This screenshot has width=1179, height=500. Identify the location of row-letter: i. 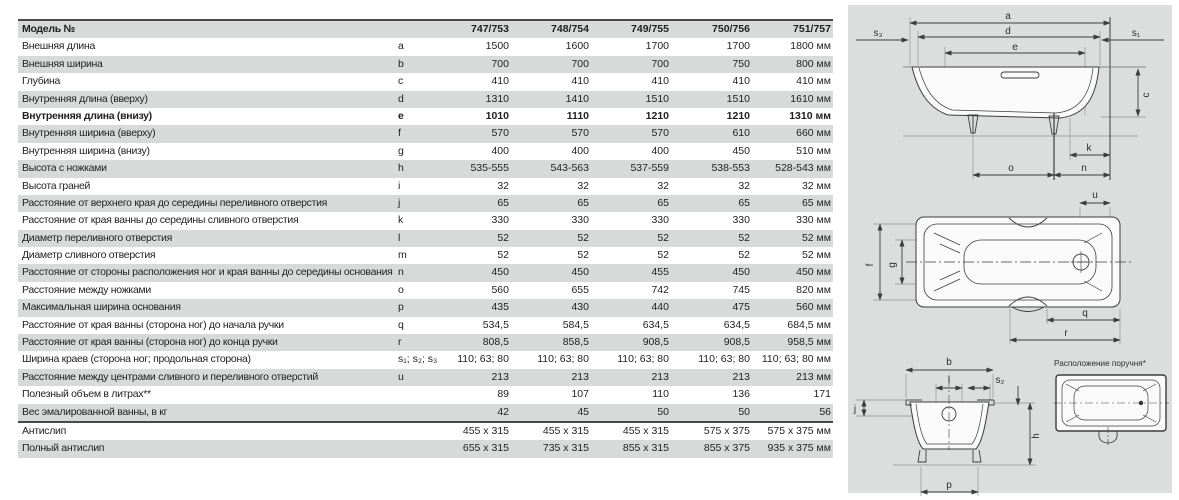
(399, 185).